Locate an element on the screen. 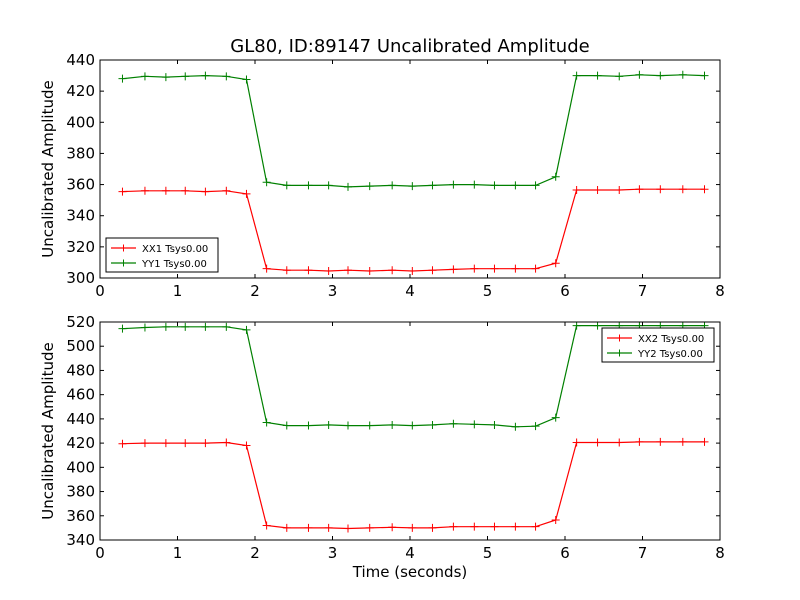 This screenshot has height=600, width=800. x-tick-label: 4 is located at coordinates (410, 291).